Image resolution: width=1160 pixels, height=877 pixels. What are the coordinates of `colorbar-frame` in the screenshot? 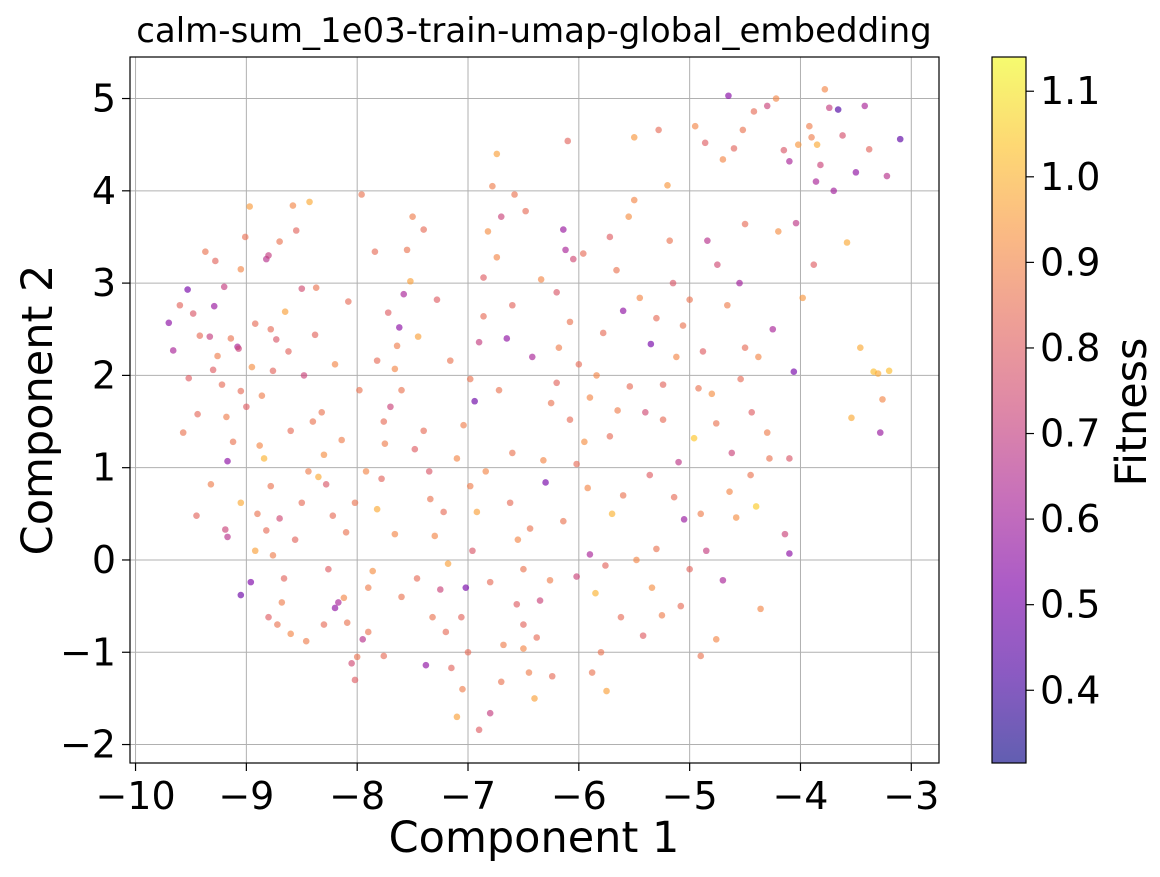 It's located at (1009, 410).